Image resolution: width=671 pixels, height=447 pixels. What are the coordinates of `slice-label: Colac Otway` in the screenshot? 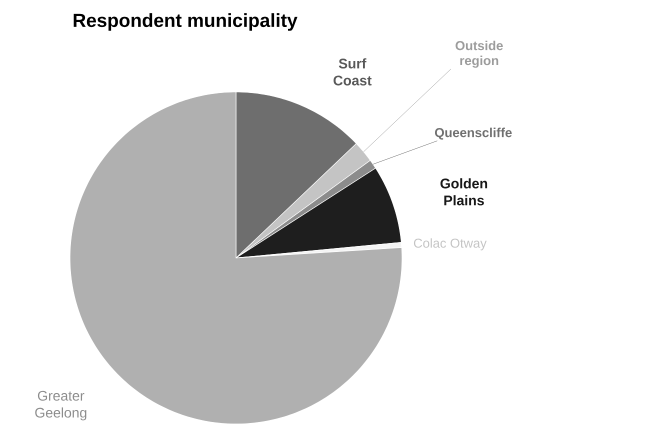 It's located at (450, 244).